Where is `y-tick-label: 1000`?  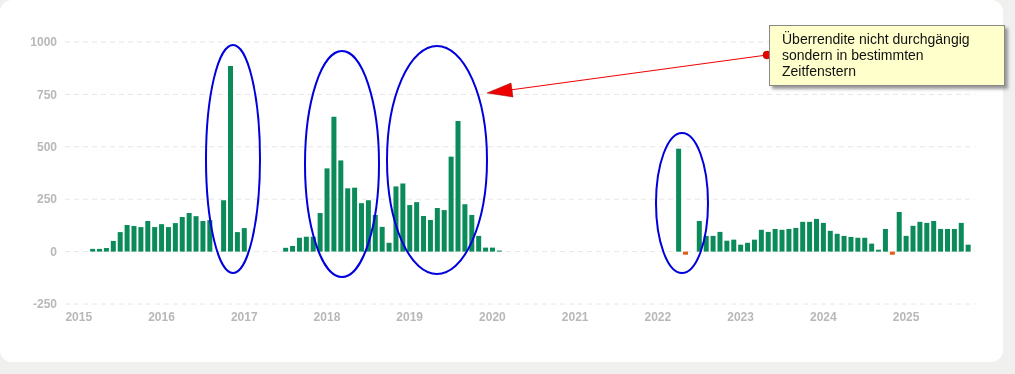
y-tick-label: 1000 is located at coordinates (44, 42).